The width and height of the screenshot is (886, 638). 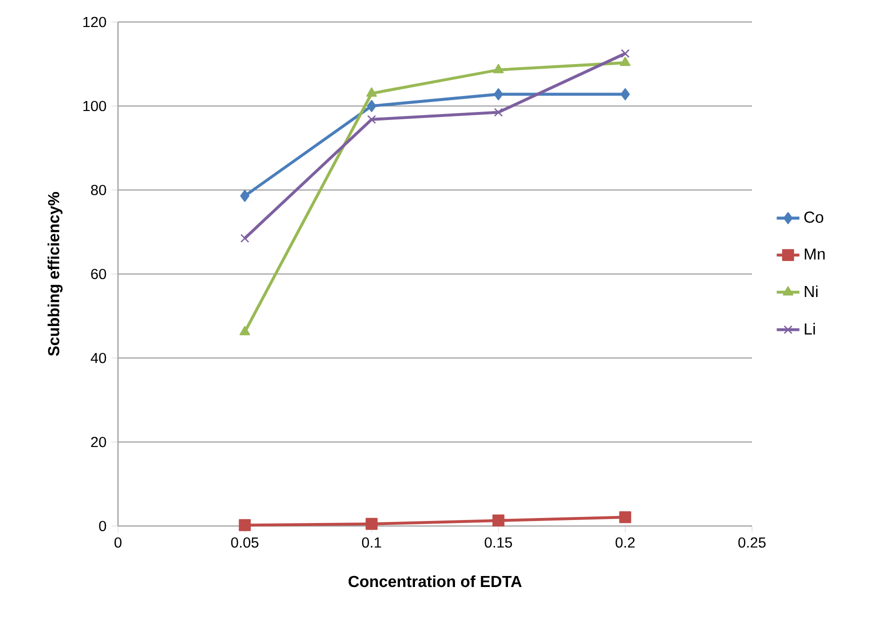 I want to click on legend-label: Li, so click(x=809, y=328).